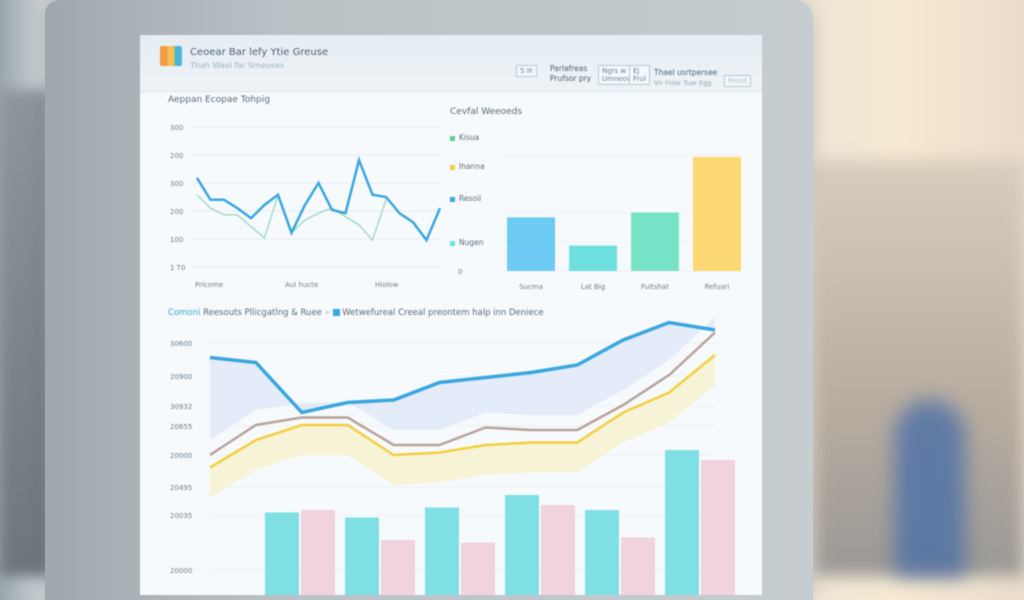  Describe the element at coordinates (464, 137) in the screenshot. I see `legend-item: Kisua` at that location.